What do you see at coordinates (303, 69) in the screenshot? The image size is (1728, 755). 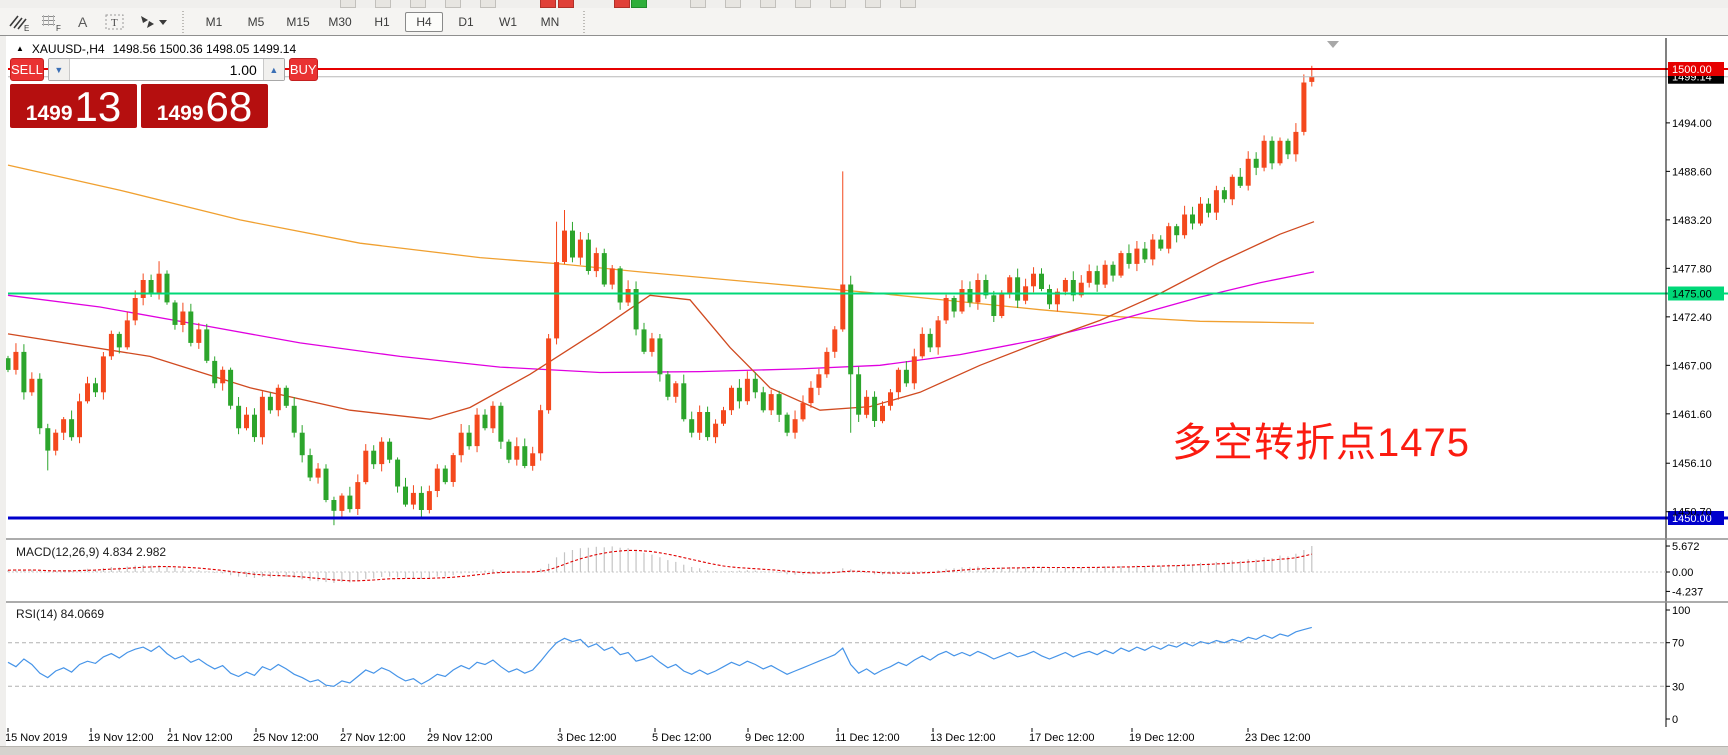 I see `buy-button: BUY` at bounding box center [303, 69].